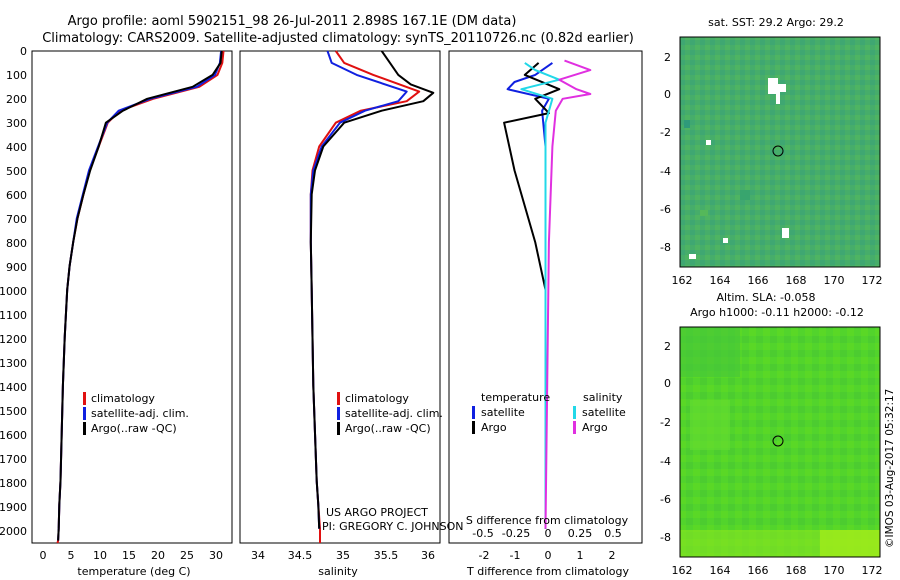  I want to click on legend-swatch-argo-sal, so click(574, 427).